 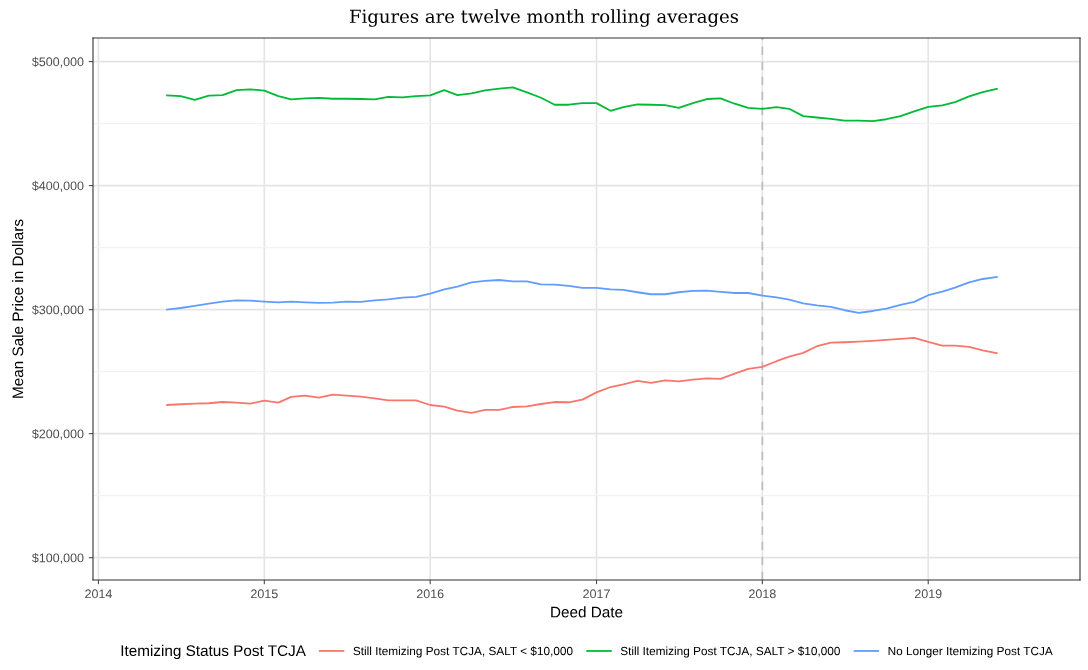 What do you see at coordinates (970, 652) in the screenshot?
I see `legend-label: No Longer Itemizing Post TCJA` at bounding box center [970, 652].